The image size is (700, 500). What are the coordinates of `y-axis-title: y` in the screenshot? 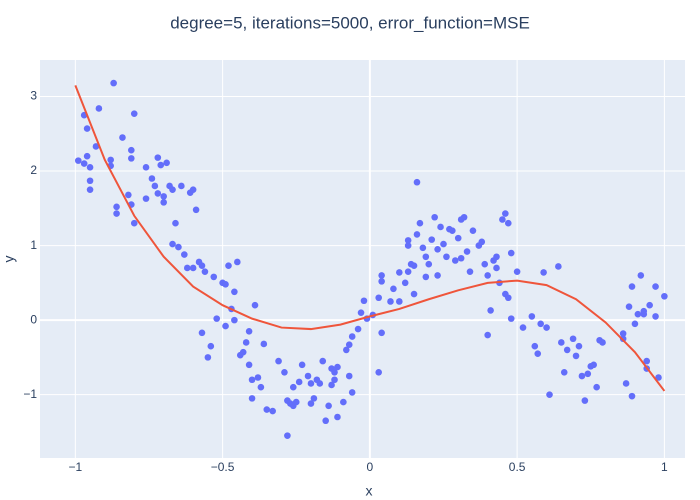 It's located at (9, 259).